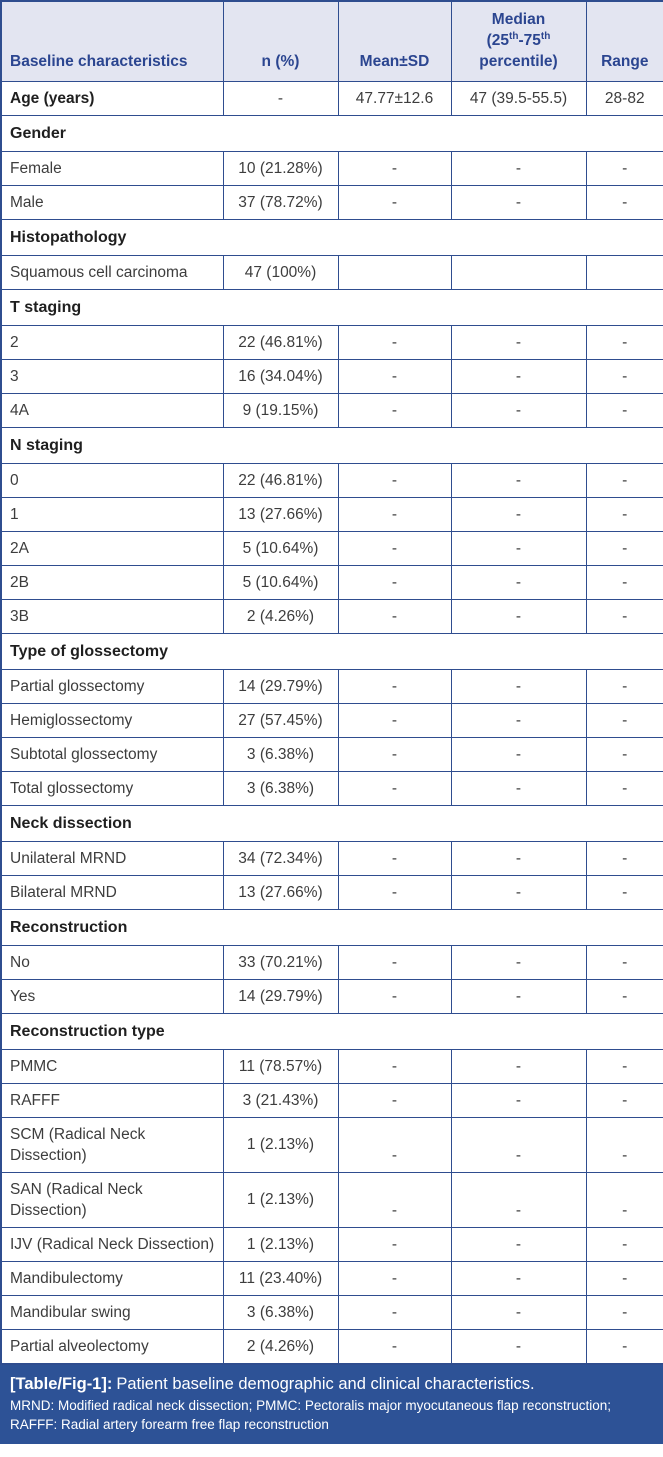 The height and width of the screenshot is (1457, 663). What do you see at coordinates (331, 788) in the screenshot?
I see `table-row: Total glossectomy 3 (6.38%) - - -` at bounding box center [331, 788].